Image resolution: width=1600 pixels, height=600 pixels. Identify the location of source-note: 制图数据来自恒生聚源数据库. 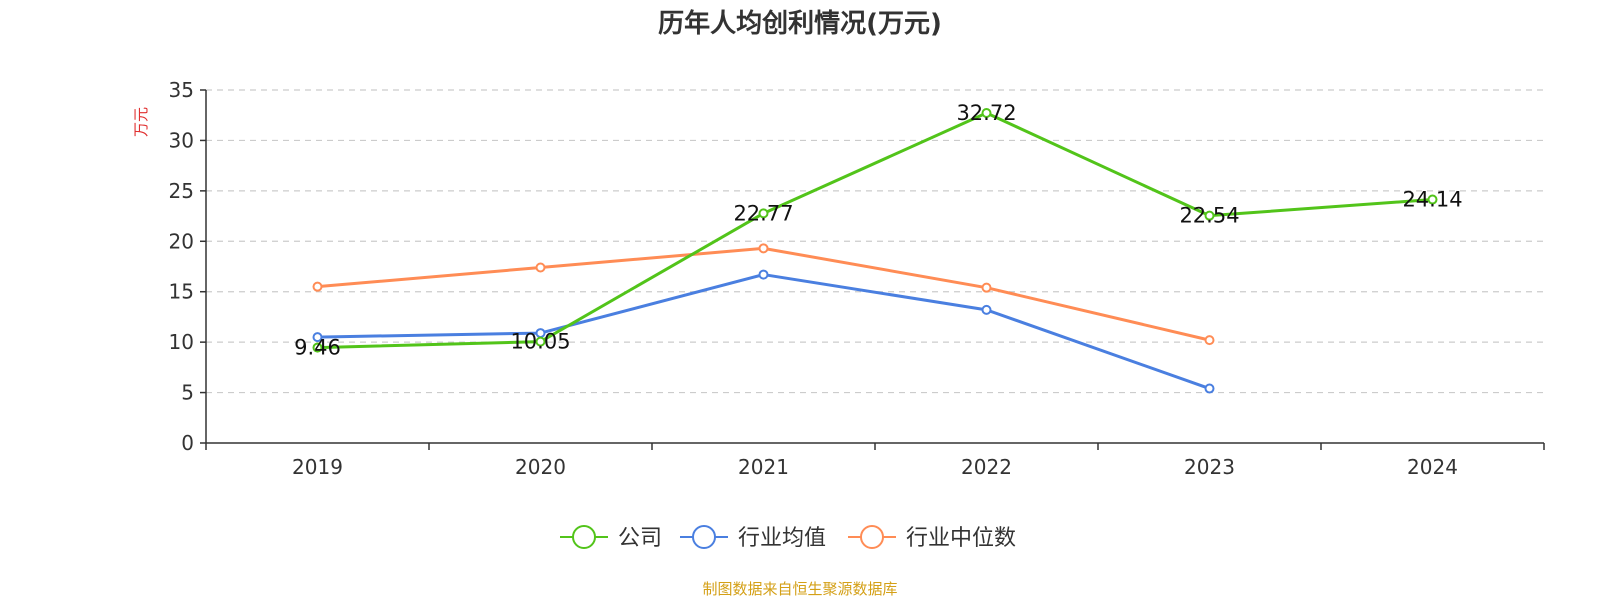
(799, 589).